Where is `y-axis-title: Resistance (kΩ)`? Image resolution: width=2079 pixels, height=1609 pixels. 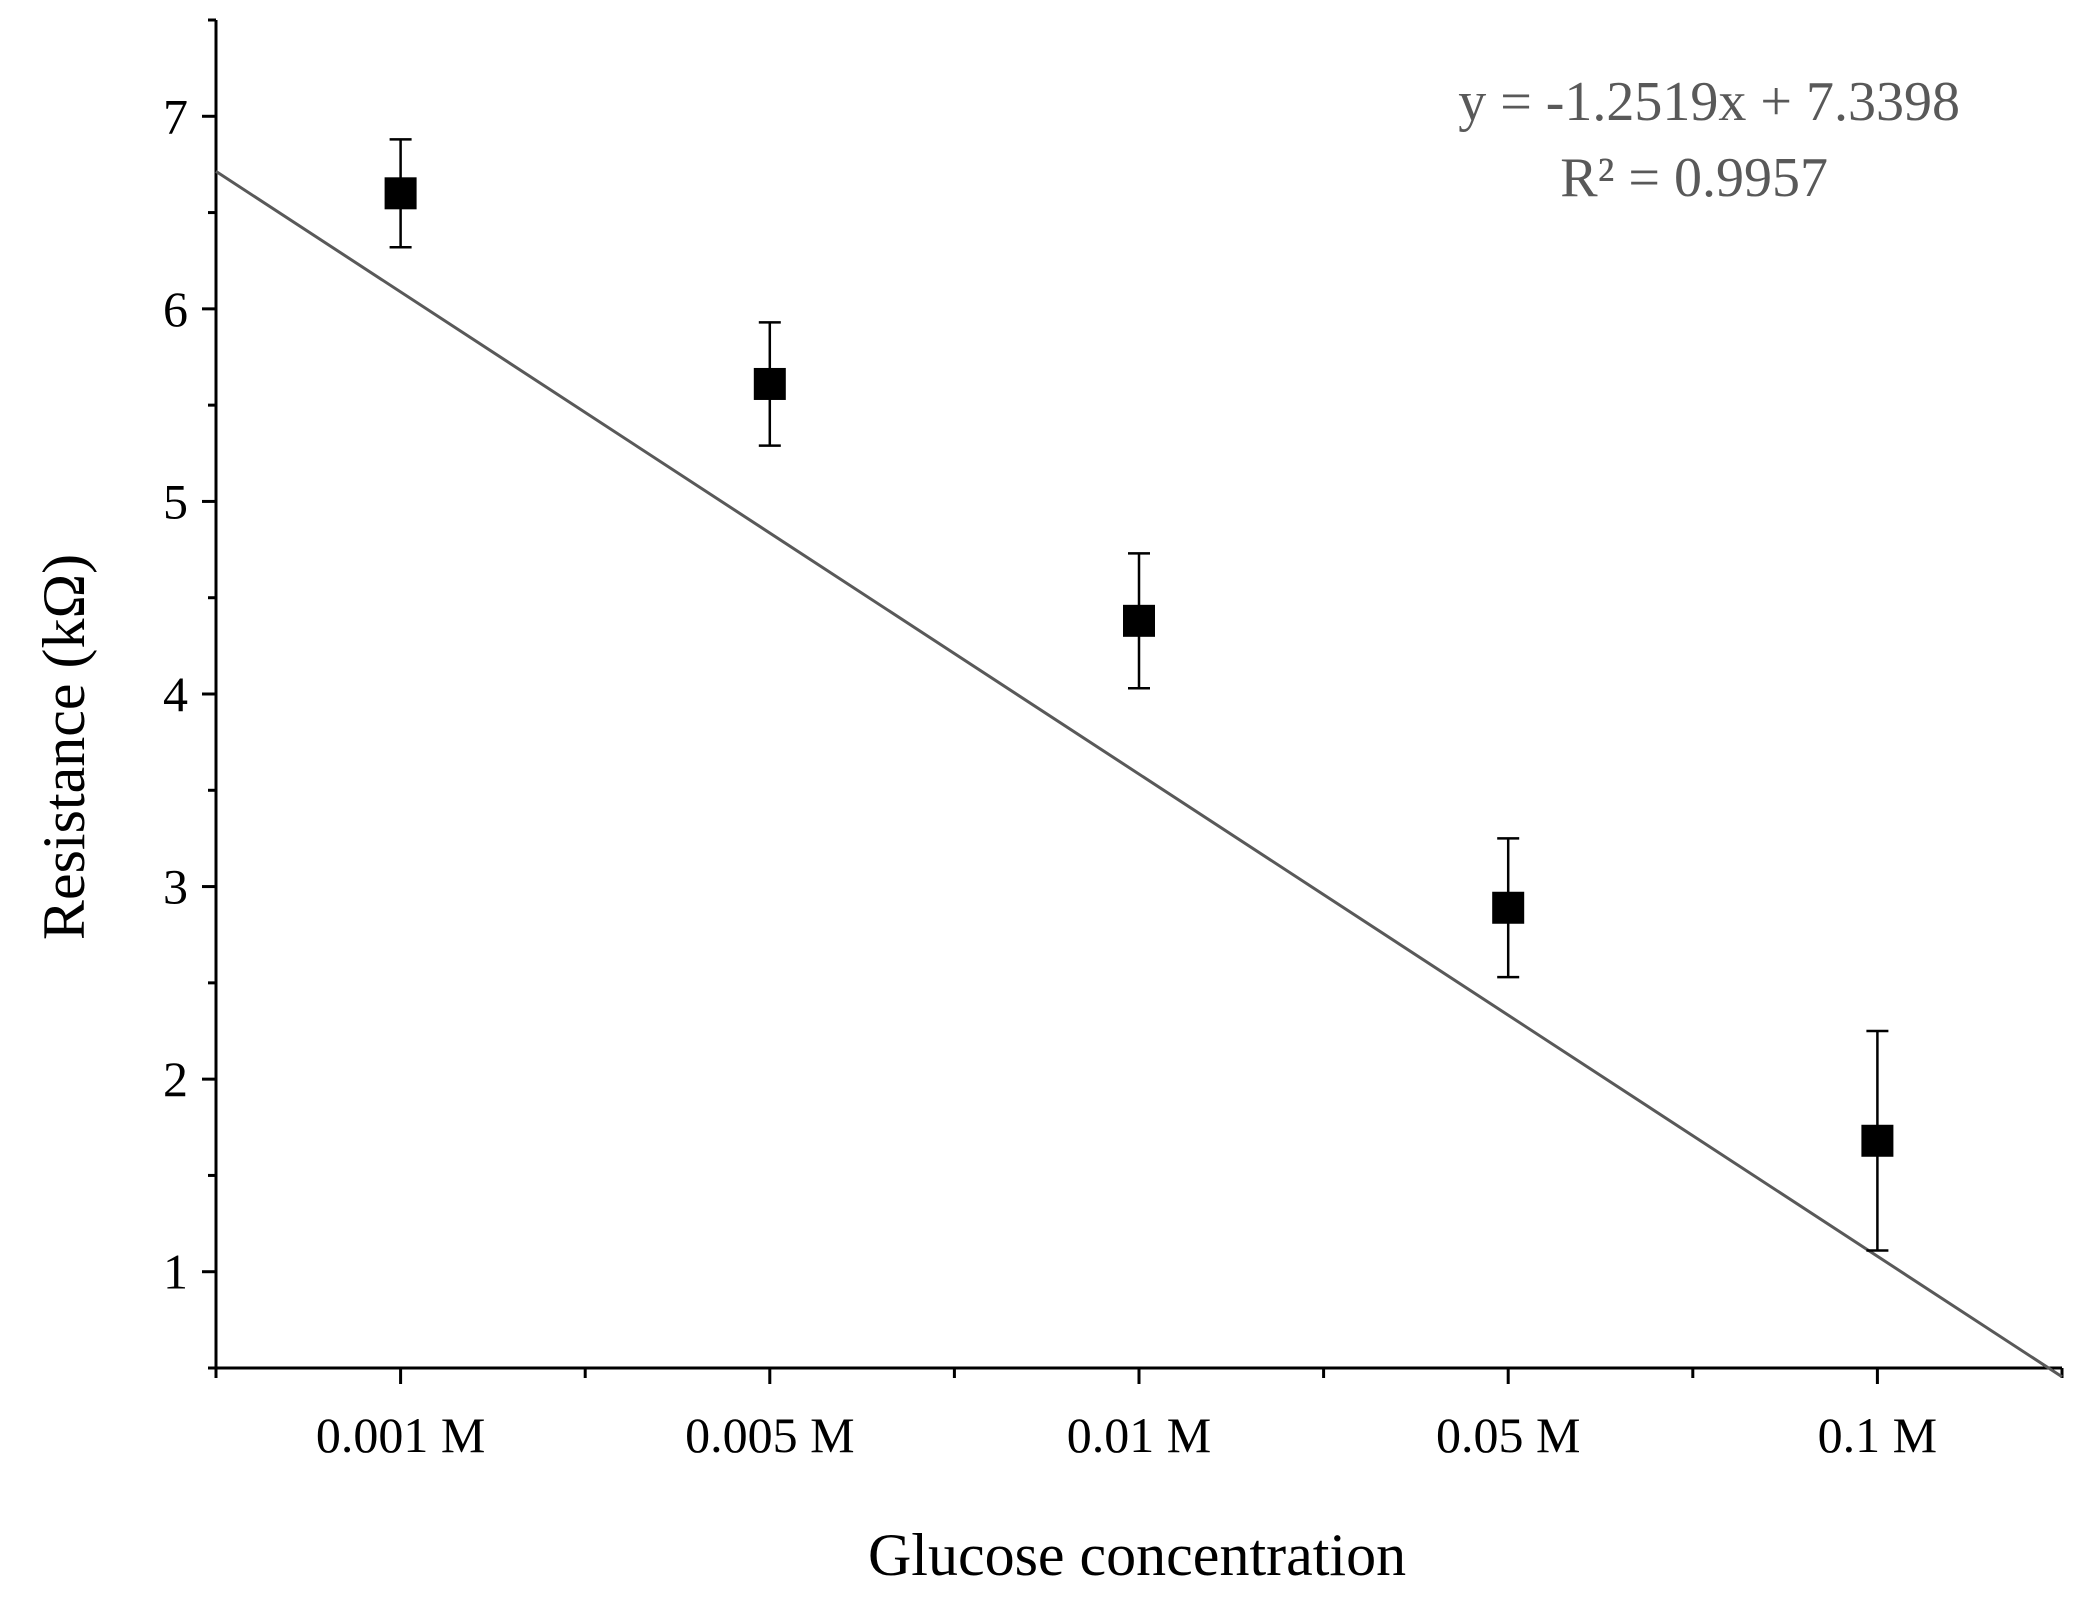
y-axis-title: Resistance (kΩ) is located at coordinates (64, 747).